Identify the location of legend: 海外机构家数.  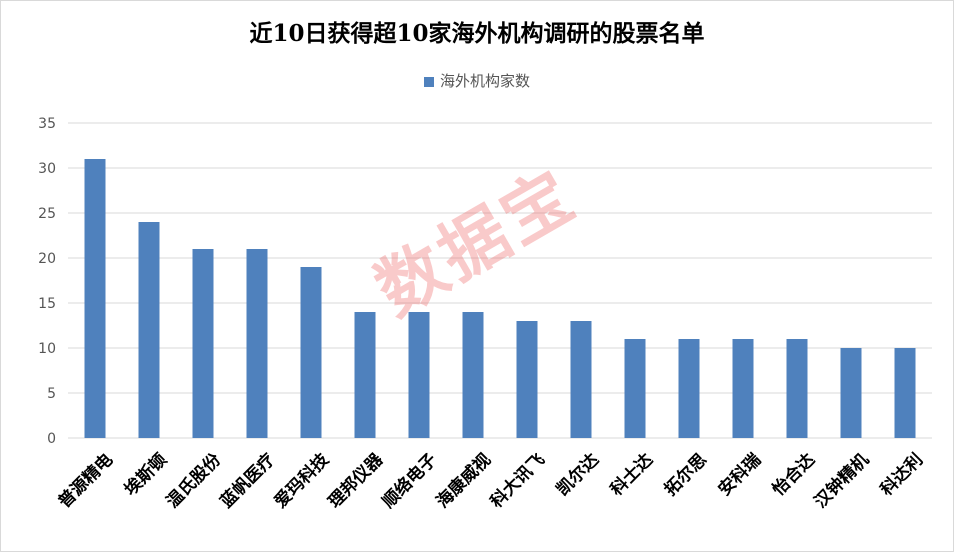
(477, 80).